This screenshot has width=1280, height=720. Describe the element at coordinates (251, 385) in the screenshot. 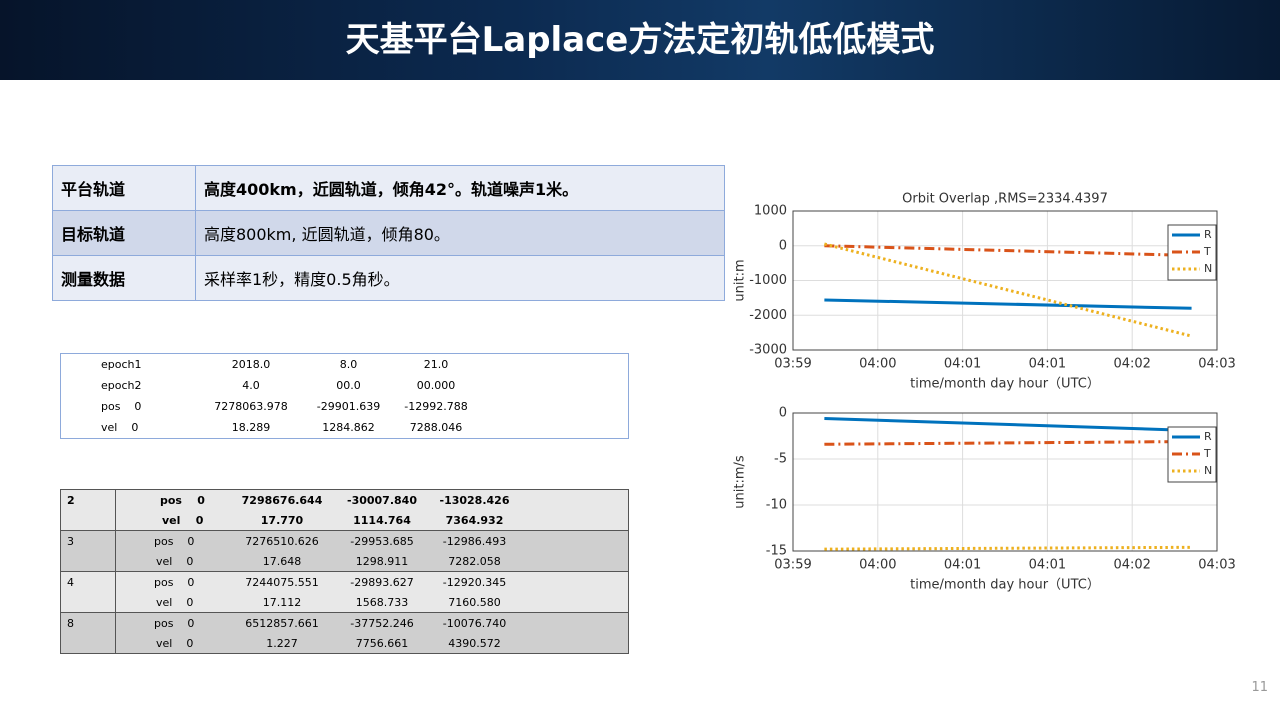

I see `epoch-cell: 4.0` at that location.